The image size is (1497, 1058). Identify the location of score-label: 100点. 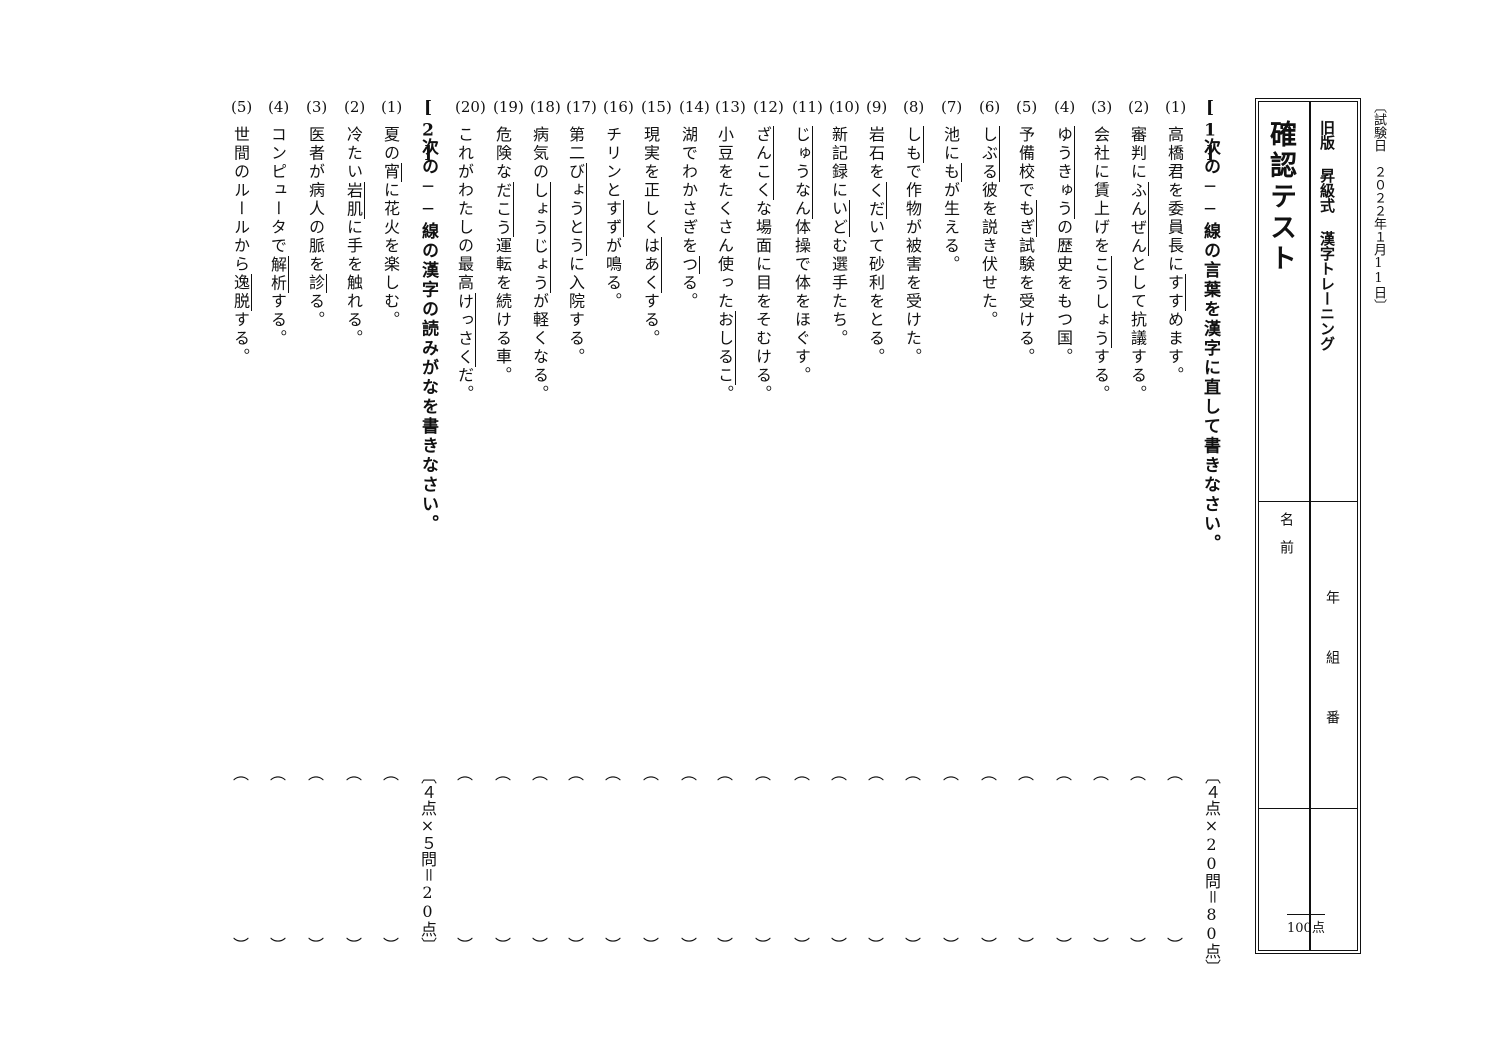
(1306, 925).